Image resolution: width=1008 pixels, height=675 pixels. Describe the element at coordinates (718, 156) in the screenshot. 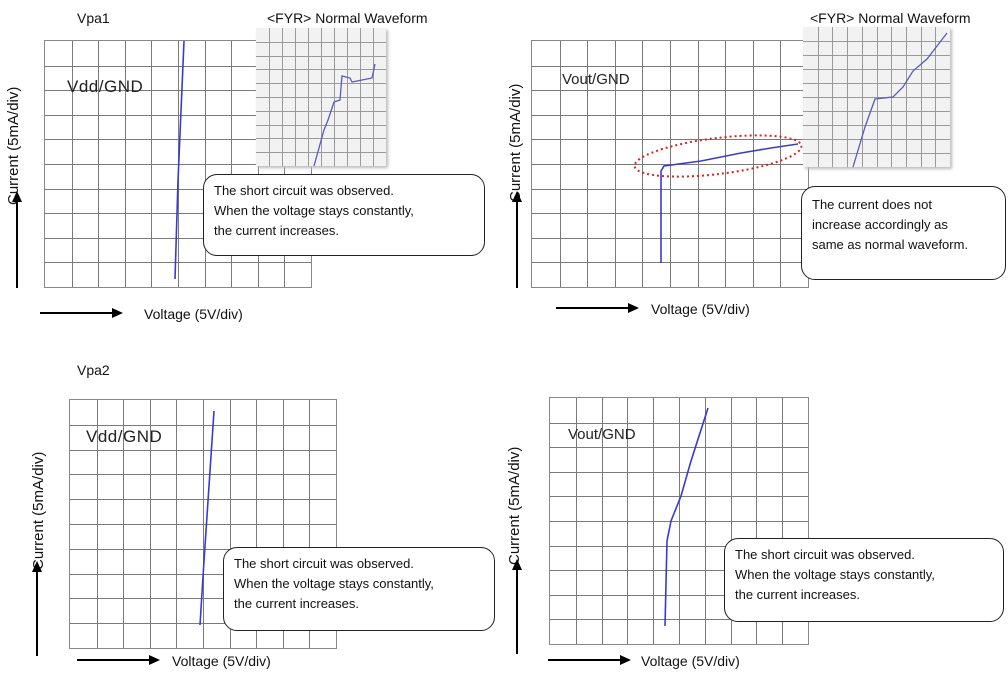

I see `highlight-ellipse` at that location.